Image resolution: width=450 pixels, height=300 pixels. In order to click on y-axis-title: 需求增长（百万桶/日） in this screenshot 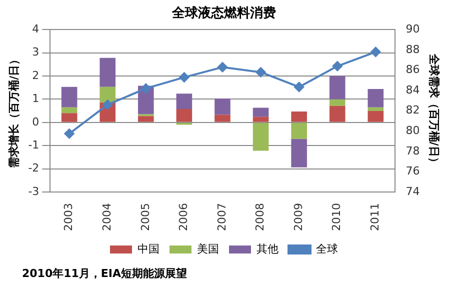, I will do `click(13, 111)`.